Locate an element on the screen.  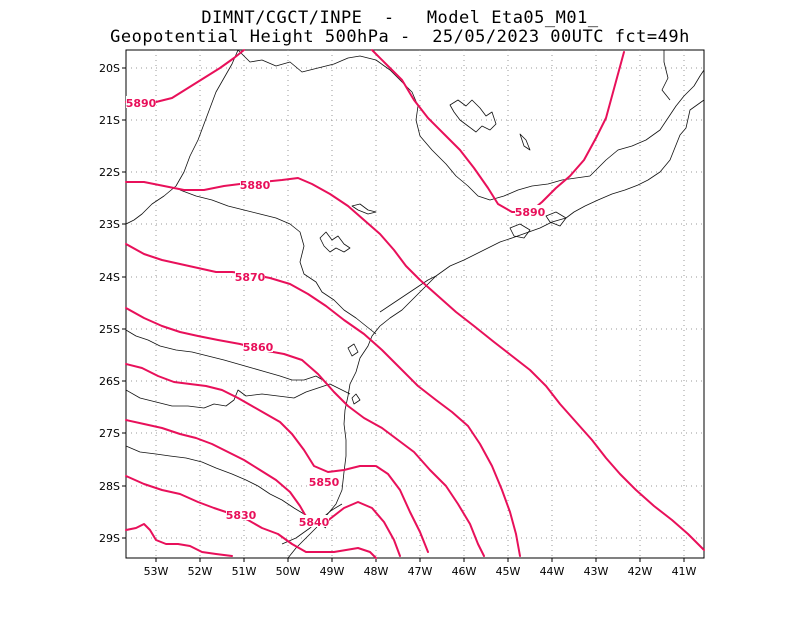
contour-label-5860: 5860 is located at coordinates (258, 347).